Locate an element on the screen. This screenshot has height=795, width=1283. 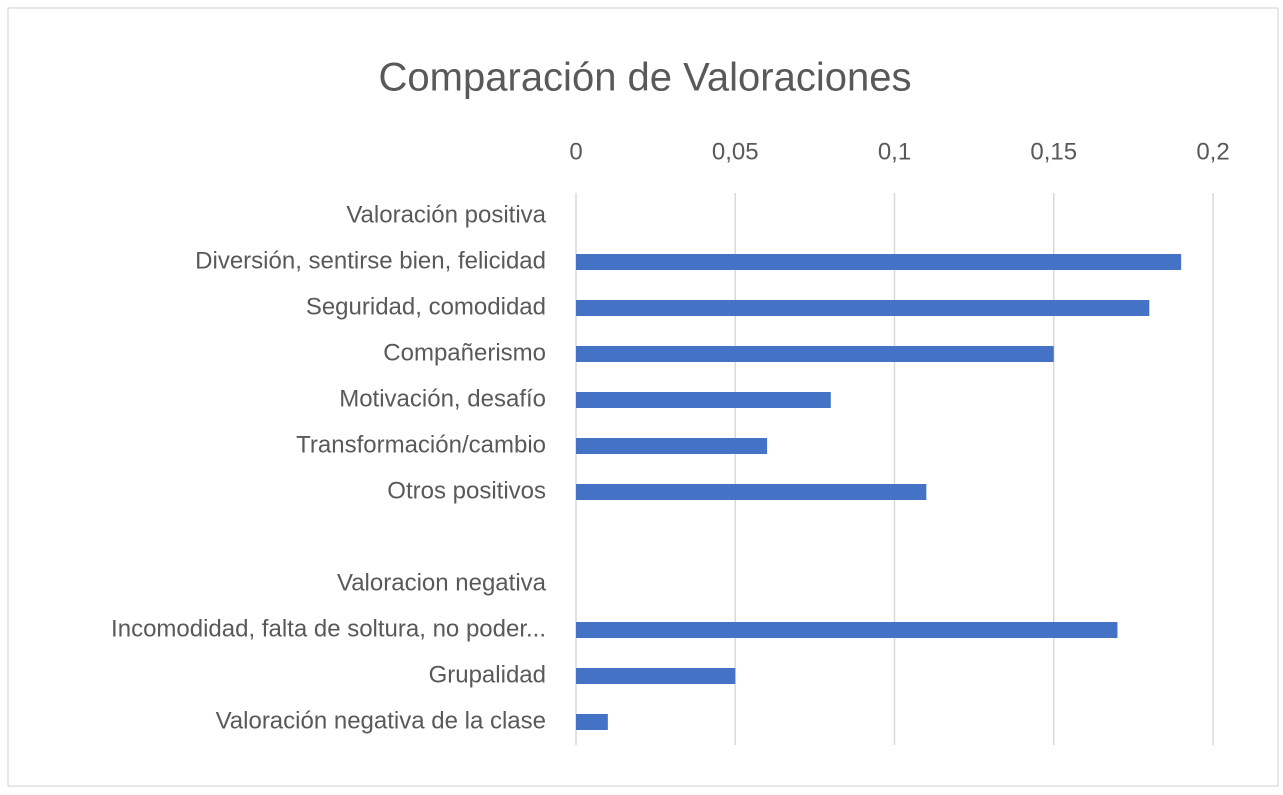
x-tick-label: 0 is located at coordinates (575, 151).